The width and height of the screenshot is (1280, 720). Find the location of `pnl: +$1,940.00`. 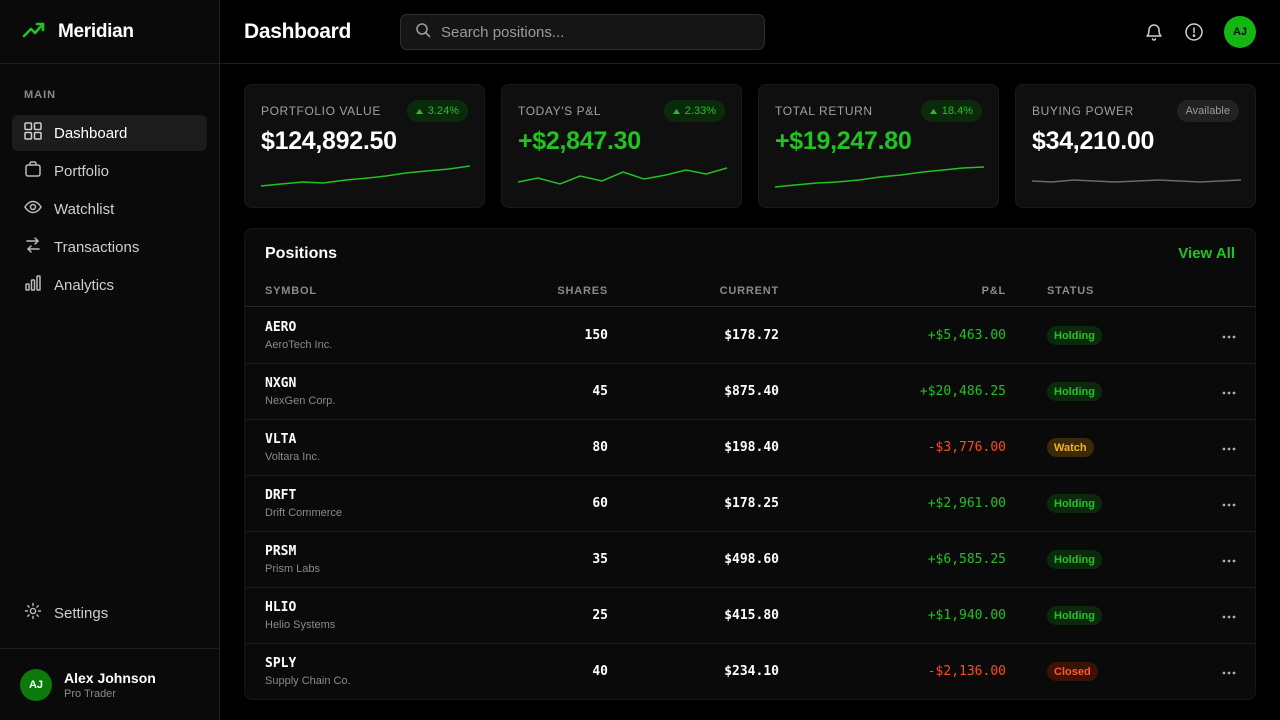

pnl: +$1,940.00 is located at coordinates (966, 615).